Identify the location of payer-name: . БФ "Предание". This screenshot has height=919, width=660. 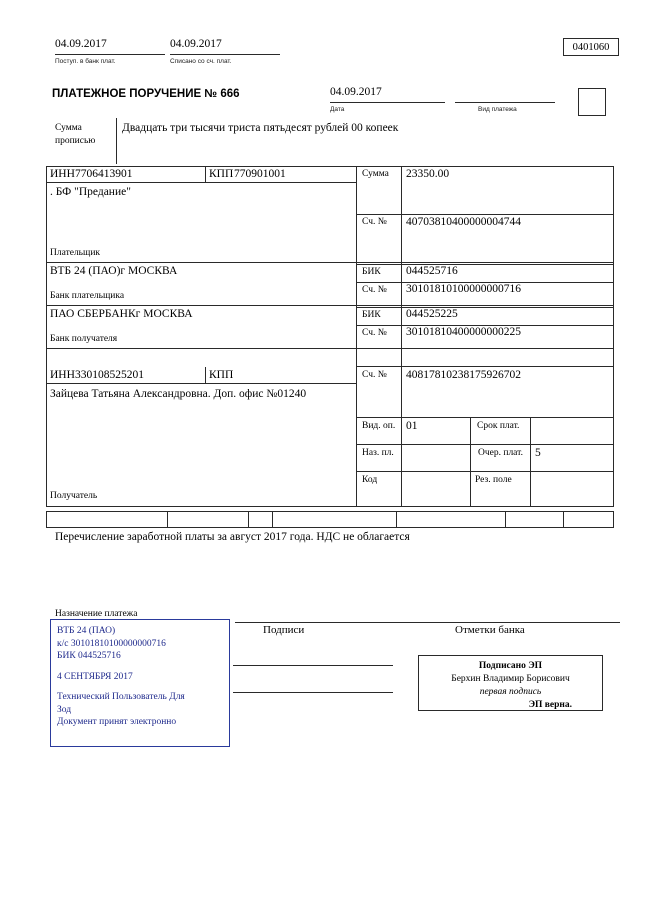
(90, 192).